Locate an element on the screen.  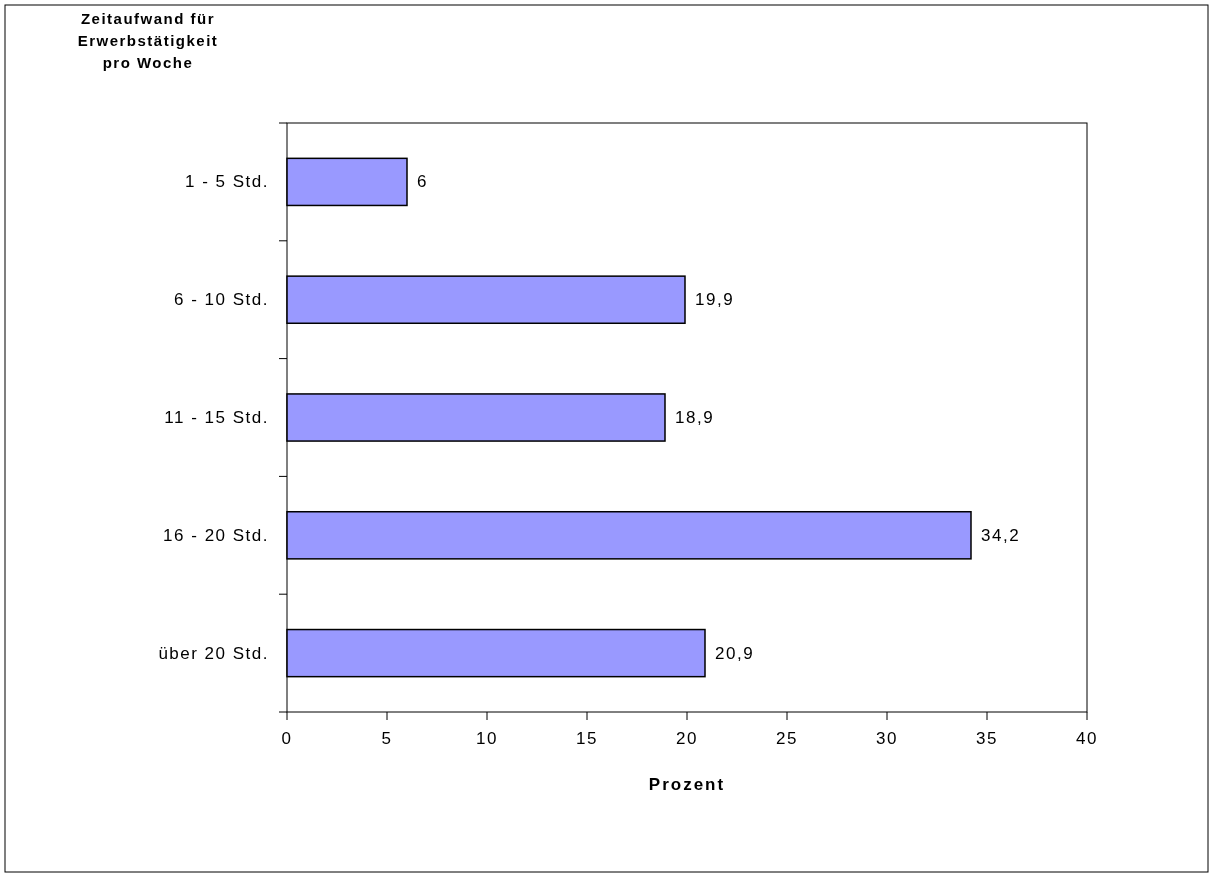
data-label: 19,9 is located at coordinates (715, 300).